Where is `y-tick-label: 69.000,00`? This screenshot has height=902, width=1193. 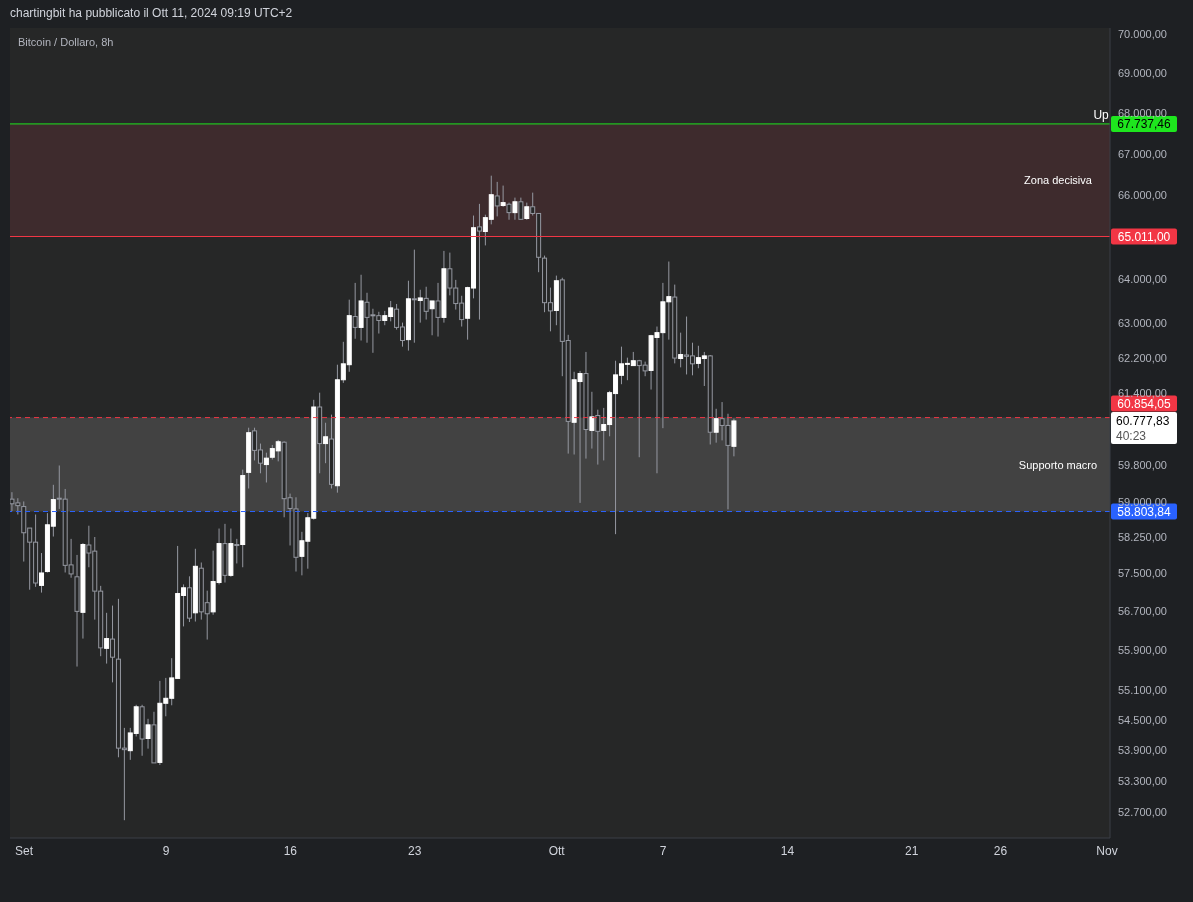
y-tick-label: 69.000,00 is located at coordinates (1142, 73).